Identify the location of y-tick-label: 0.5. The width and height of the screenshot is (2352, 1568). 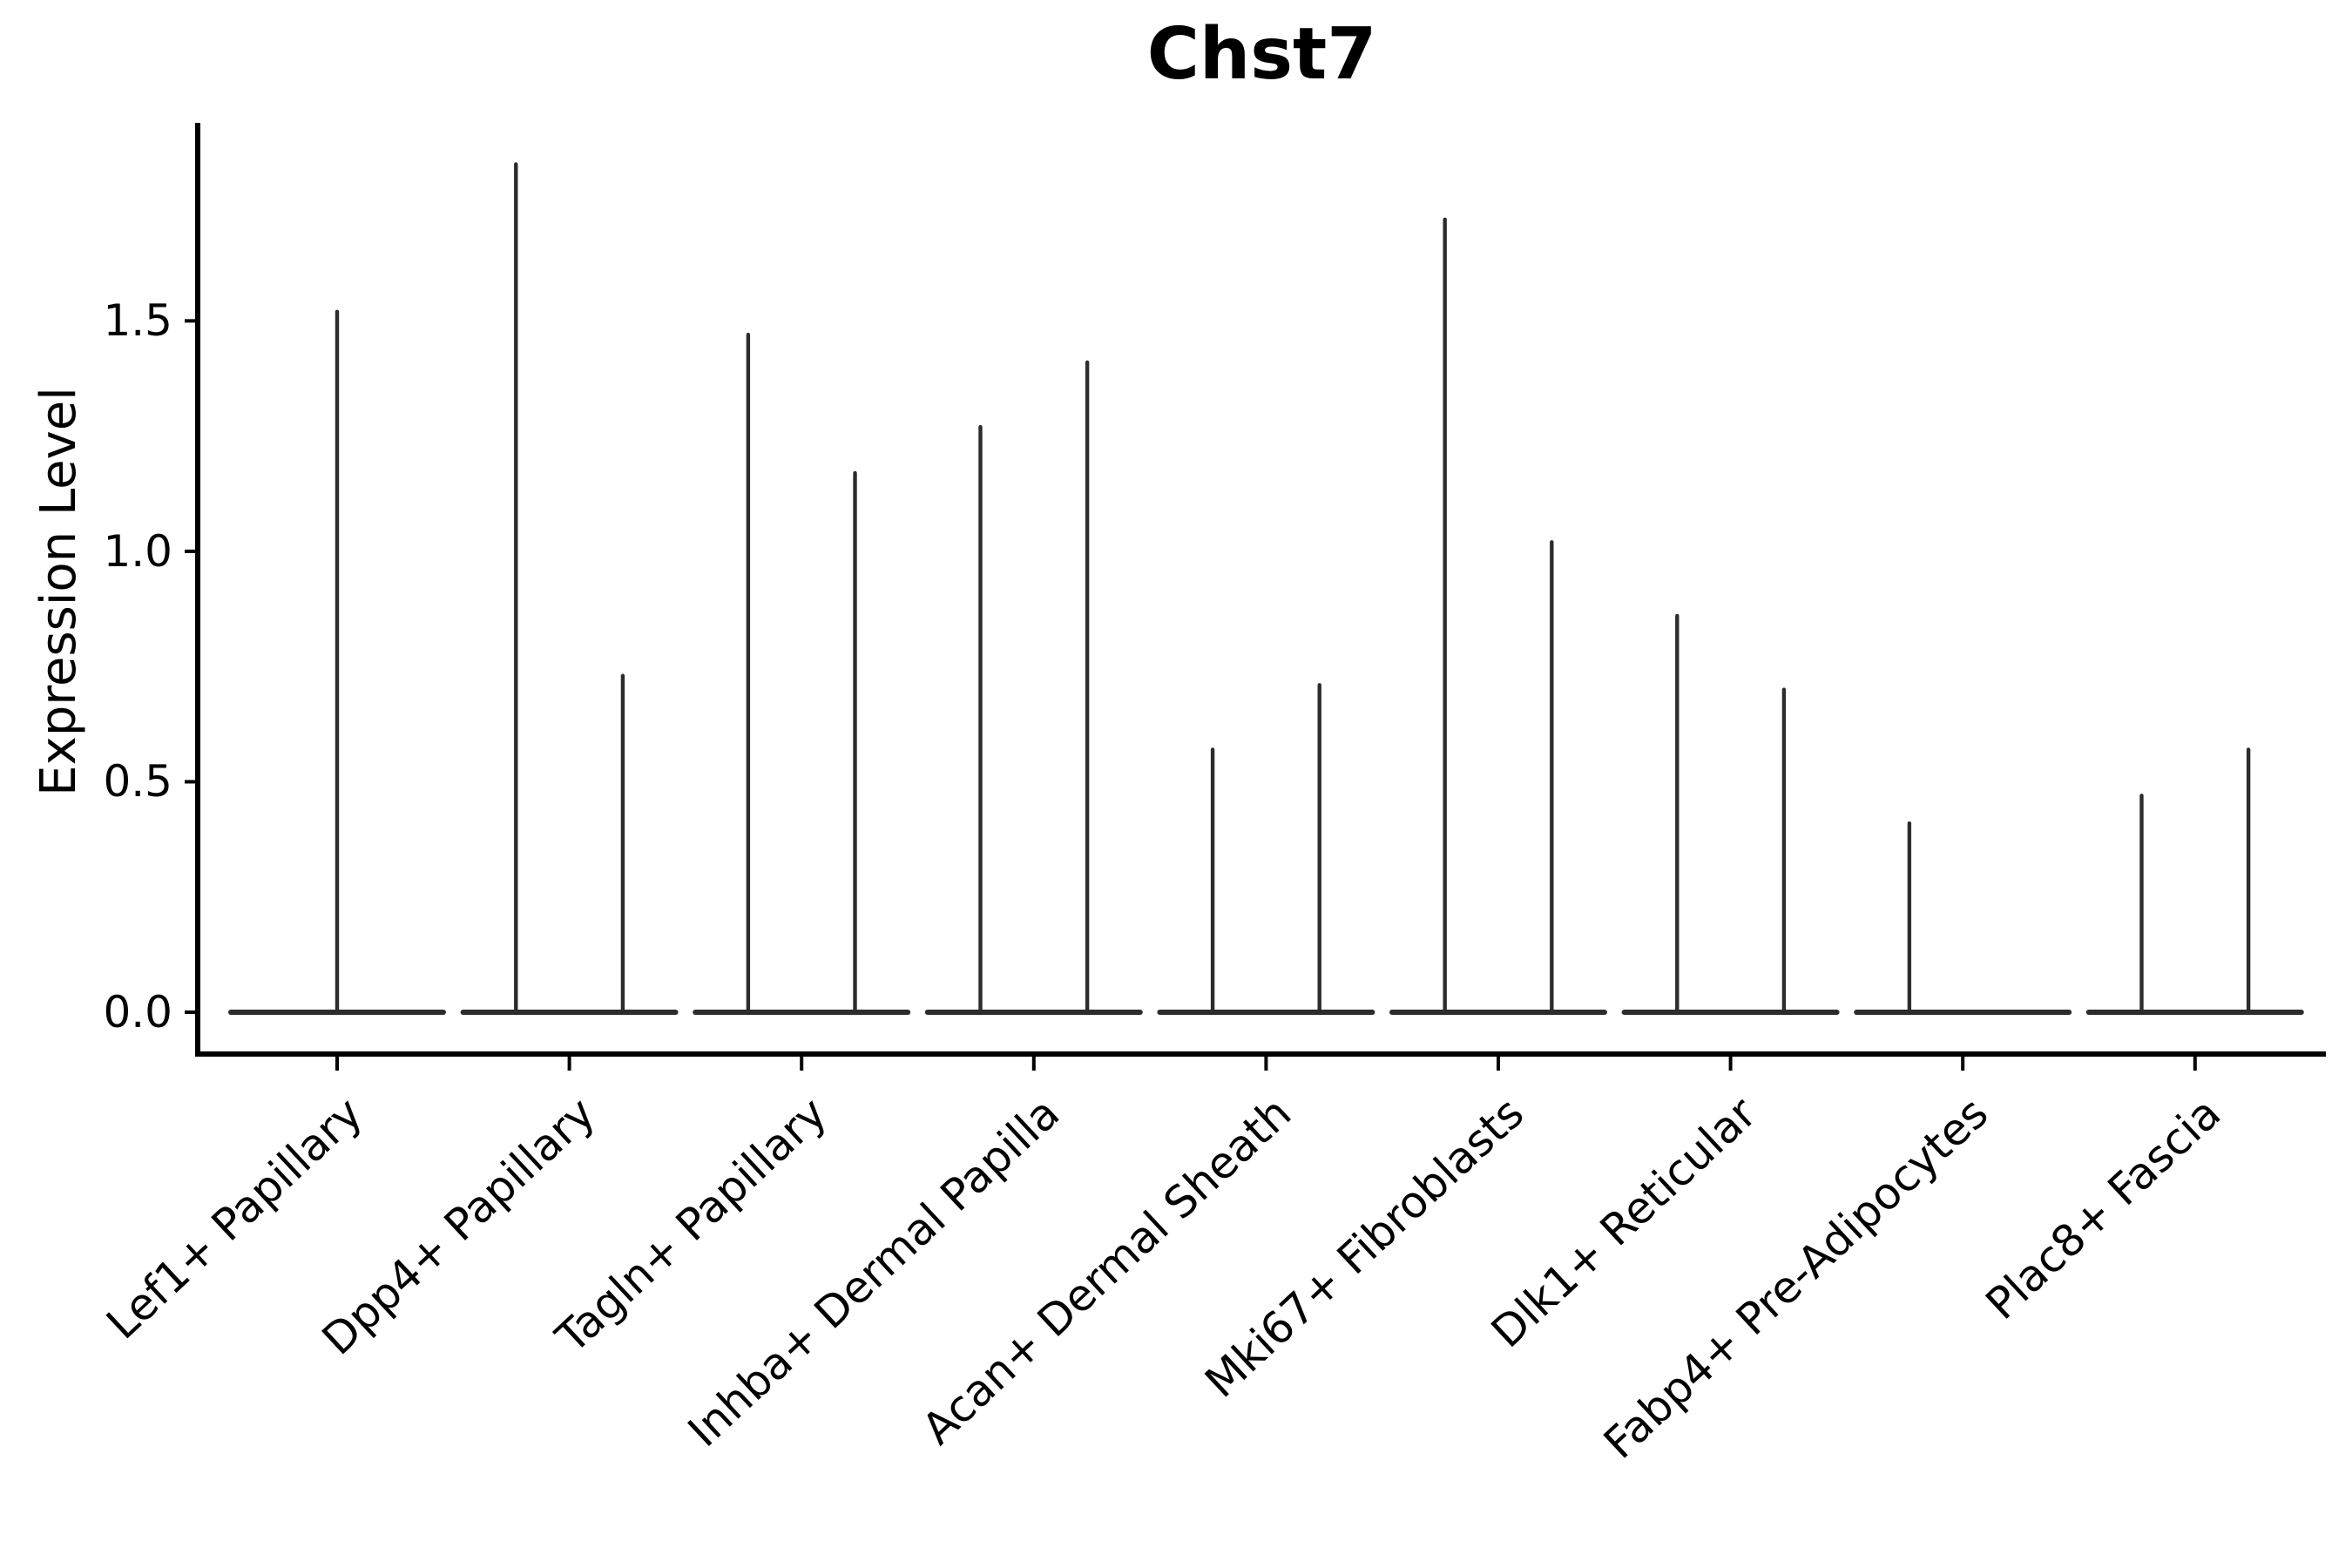
(137, 782).